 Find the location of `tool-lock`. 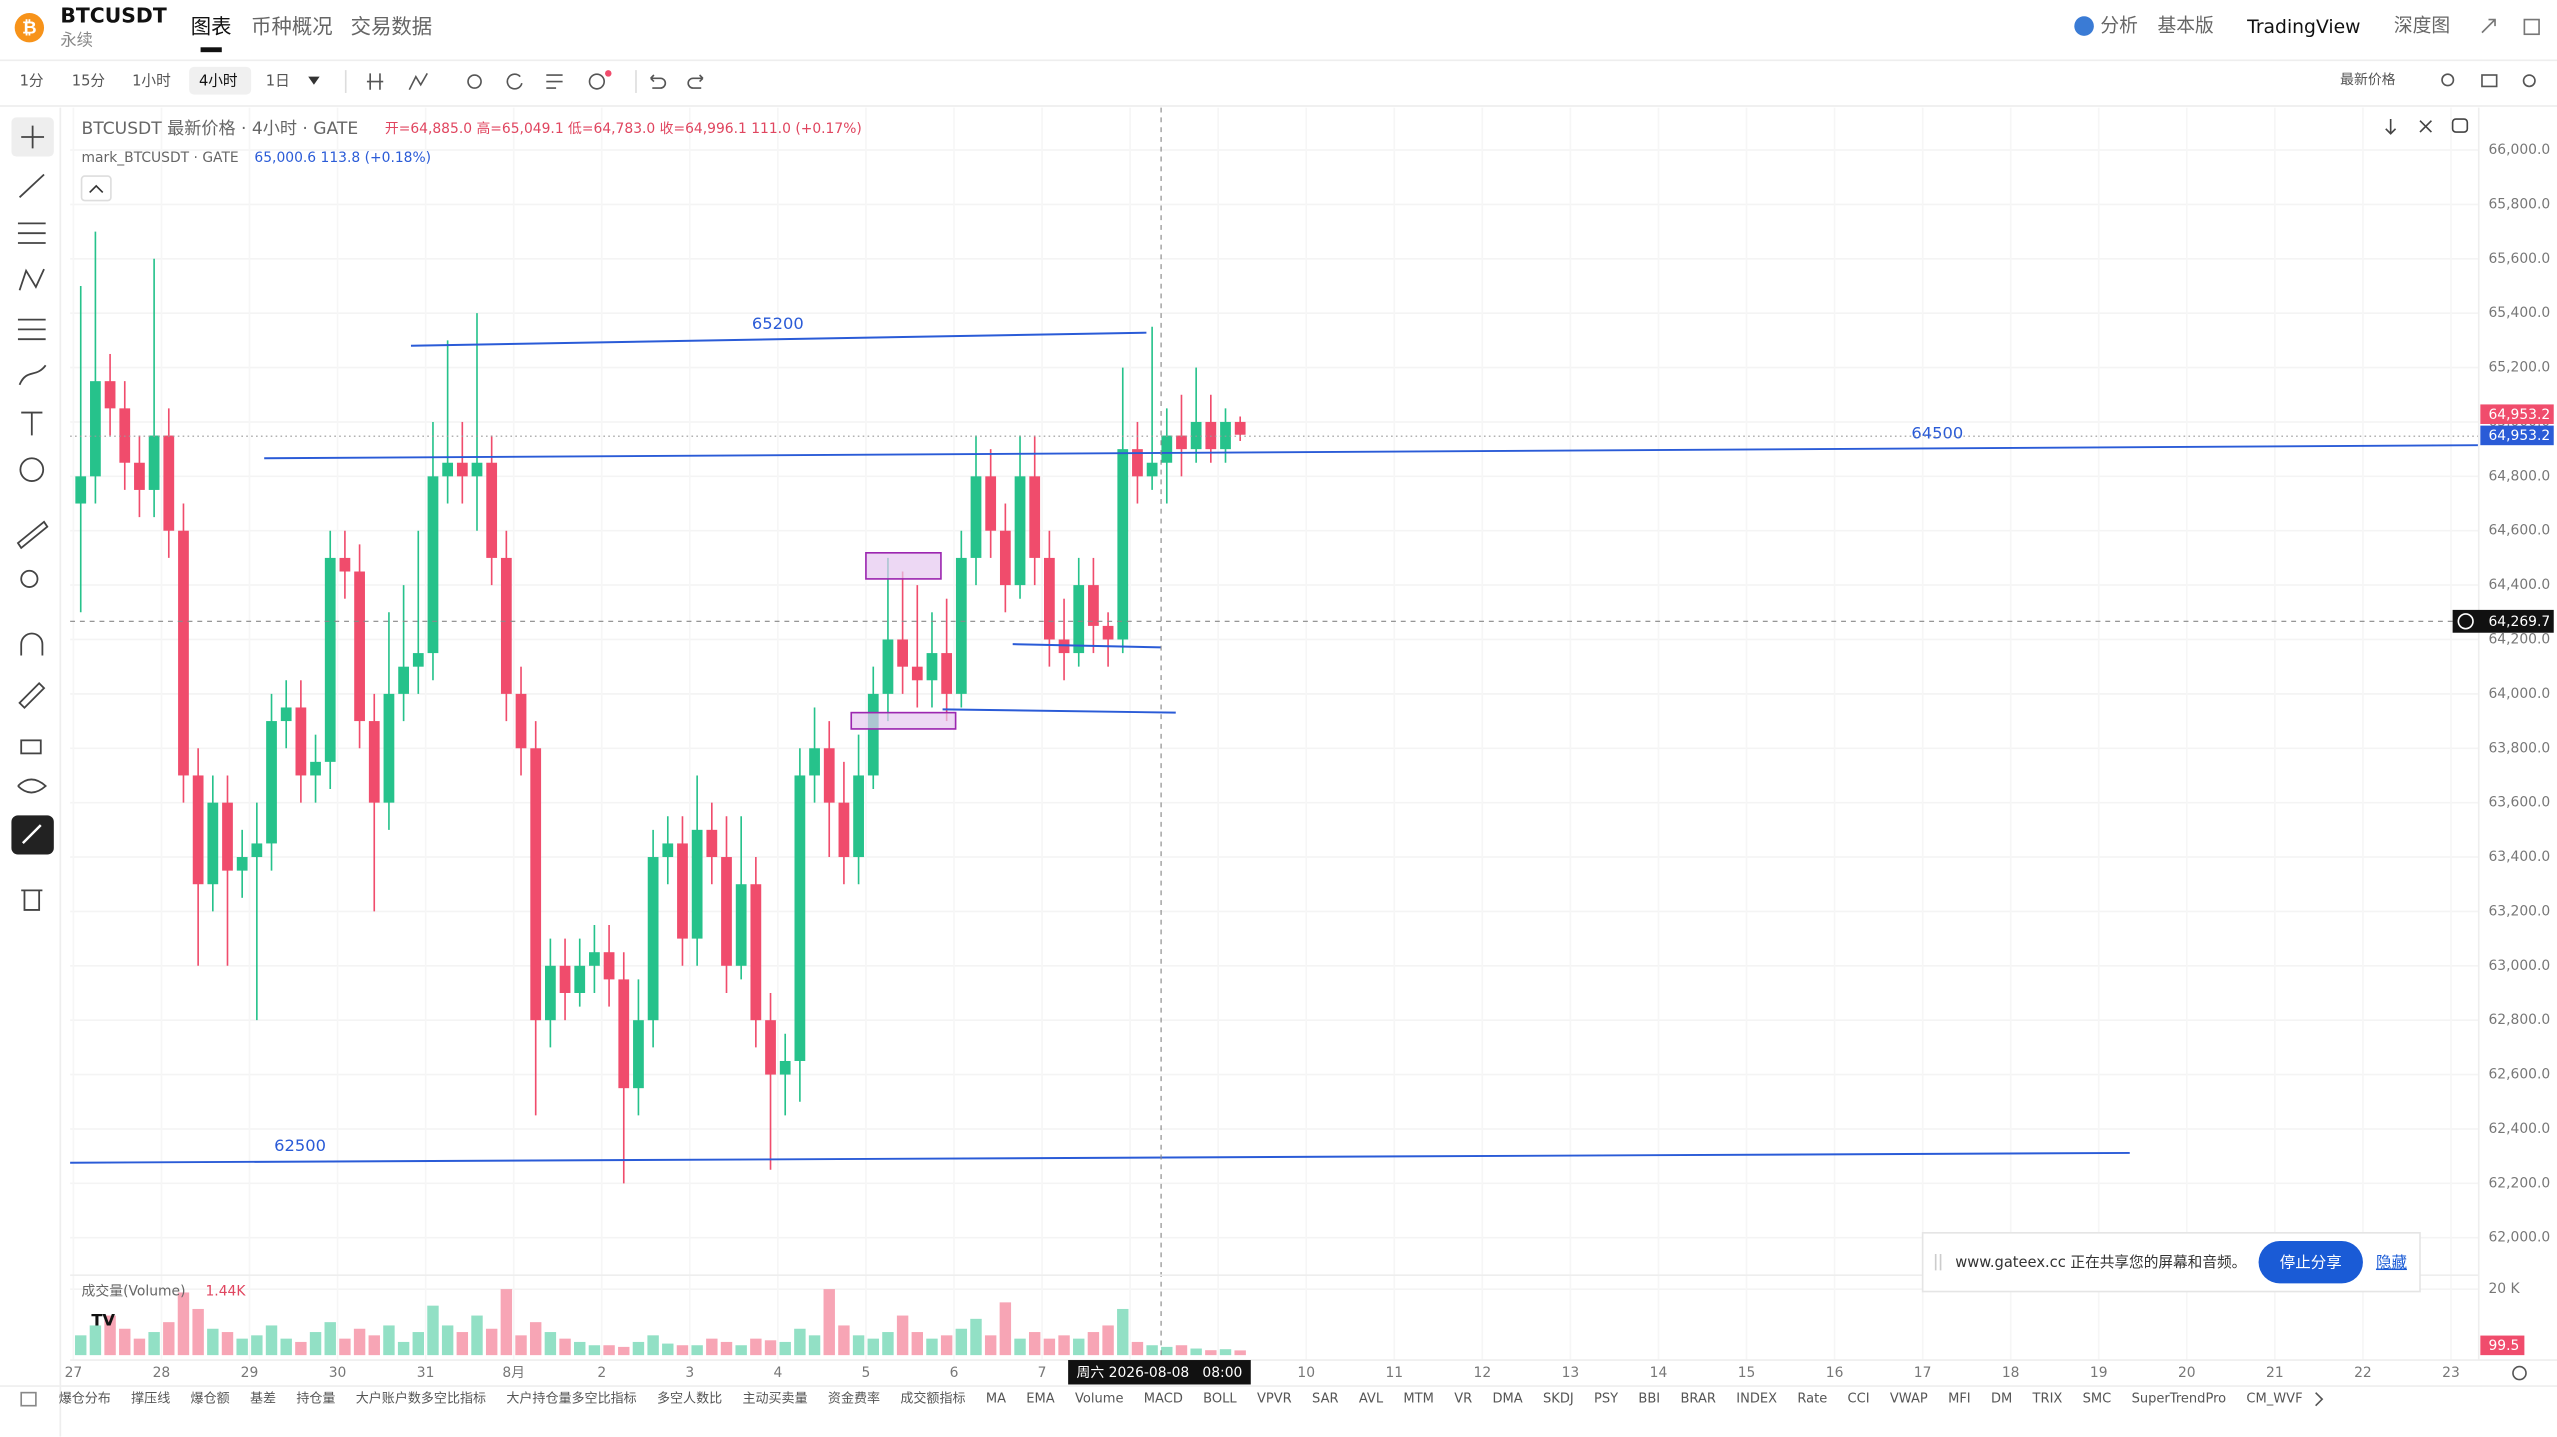

tool-lock is located at coordinates (31, 747).